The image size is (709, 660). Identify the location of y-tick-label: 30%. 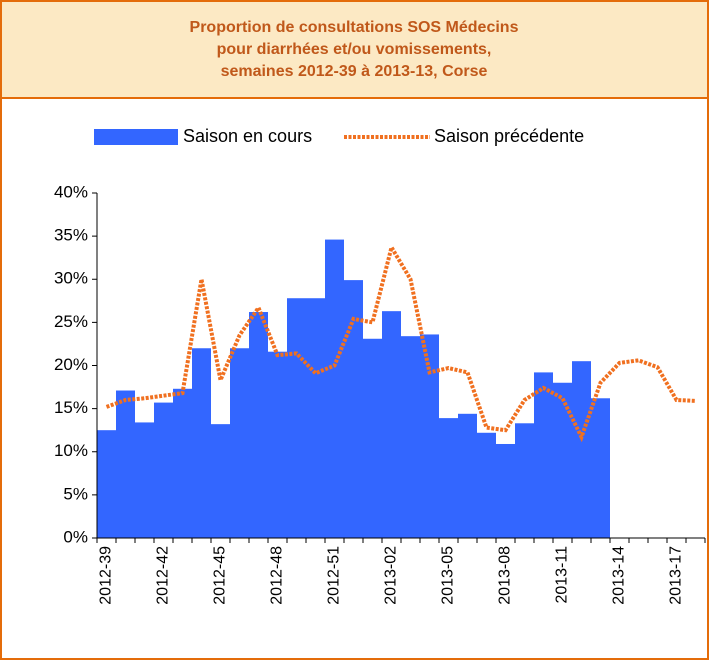
(71, 278).